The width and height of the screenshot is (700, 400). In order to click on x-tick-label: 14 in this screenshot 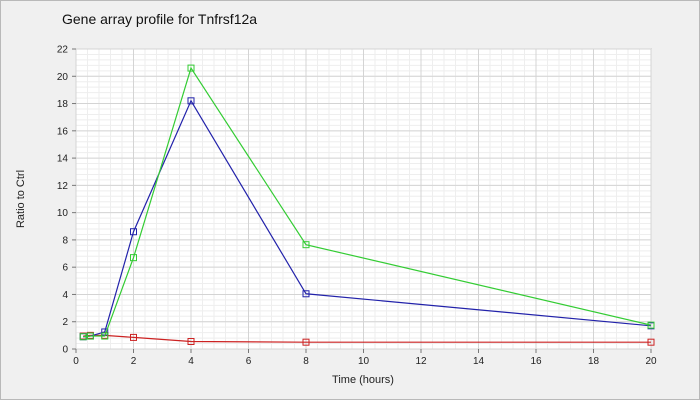, I will do `click(479, 361)`.